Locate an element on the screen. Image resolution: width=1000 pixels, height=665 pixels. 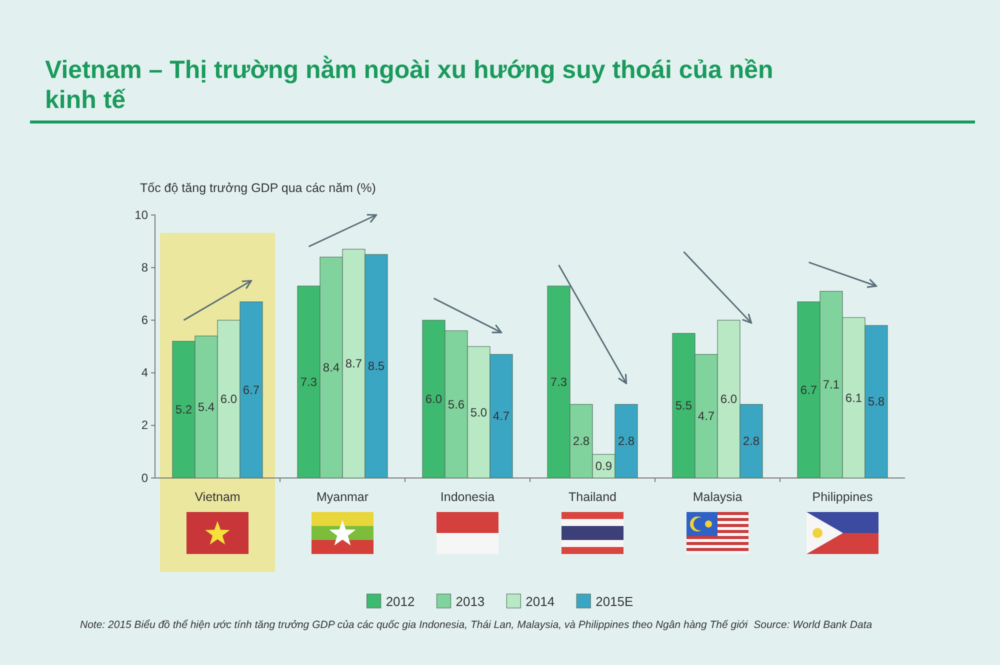
y-axis-title: Tốc độ tăng trưởng GDP qua các năm (%) is located at coordinates (258, 188).